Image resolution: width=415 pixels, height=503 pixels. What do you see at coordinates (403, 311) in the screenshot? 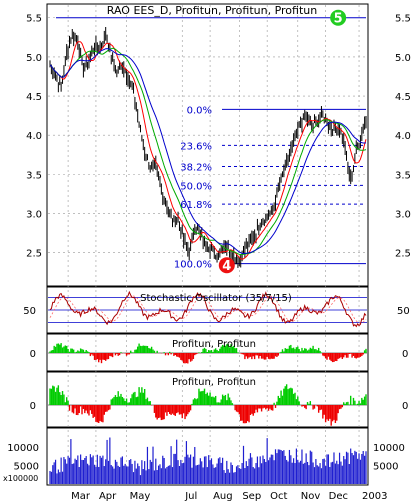
I see `stochastic-tick-right: 50` at bounding box center [403, 311].